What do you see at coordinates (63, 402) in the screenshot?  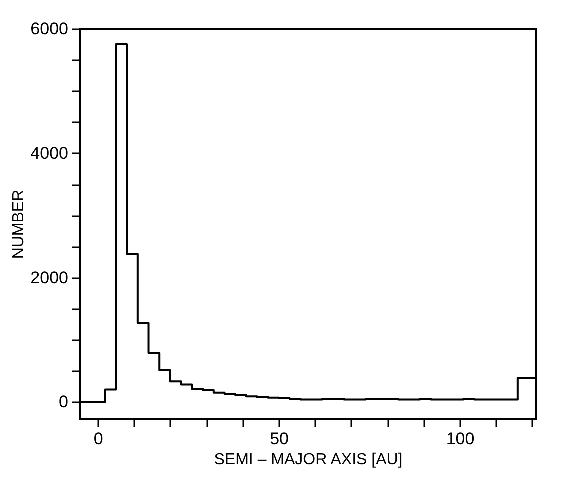 I see `y-tick-label: 0` at bounding box center [63, 402].